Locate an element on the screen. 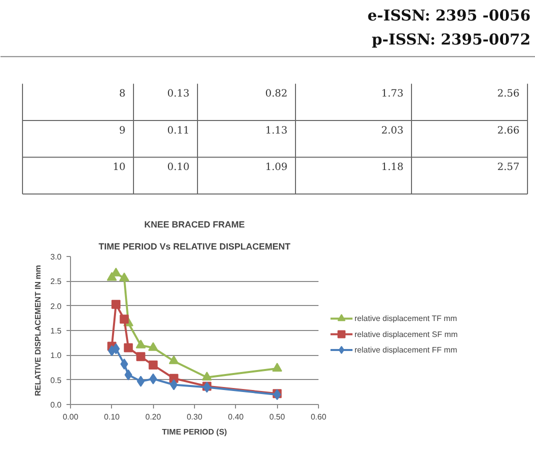 The height and width of the screenshot is (456, 535). y-tick-label: 2.0 is located at coordinates (56, 306).